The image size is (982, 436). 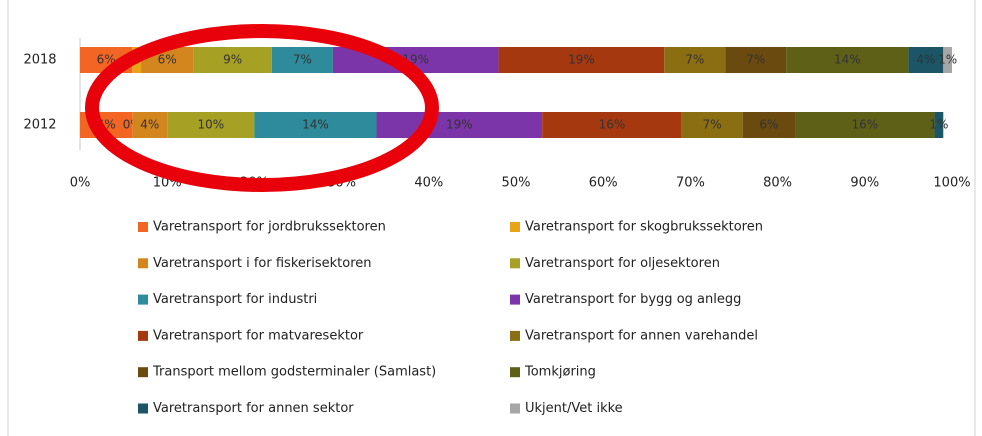 I want to click on legend-label: Varetransport for annen varehandel, so click(x=641, y=335).